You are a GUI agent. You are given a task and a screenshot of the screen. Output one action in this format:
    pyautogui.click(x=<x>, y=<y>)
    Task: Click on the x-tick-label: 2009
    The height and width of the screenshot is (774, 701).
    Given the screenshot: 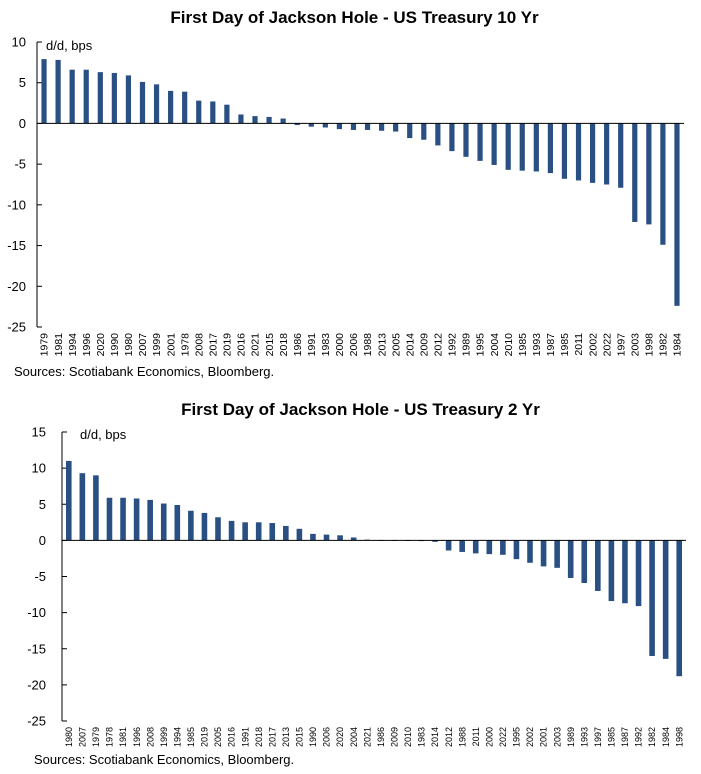 What is the action you would take?
    pyautogui.click(x=394, y=737)
    